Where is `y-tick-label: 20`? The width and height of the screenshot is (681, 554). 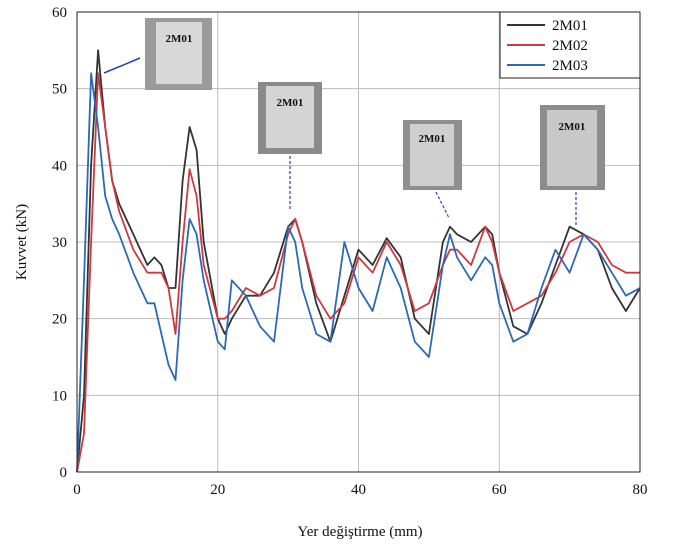 y-tick-label: 20 is located at coordinates (59, 320).